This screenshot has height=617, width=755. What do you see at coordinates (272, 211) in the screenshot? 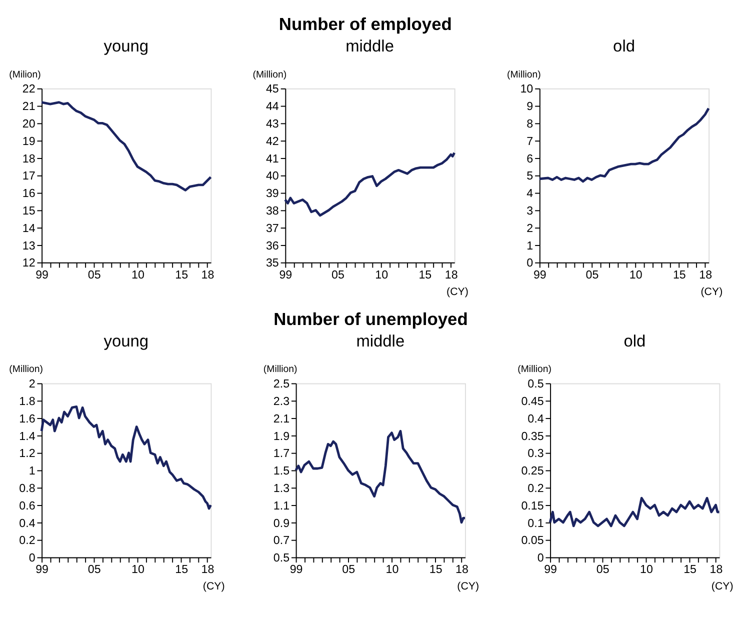
I see `y-tick-label: 38` at bounding box center [272, 211].